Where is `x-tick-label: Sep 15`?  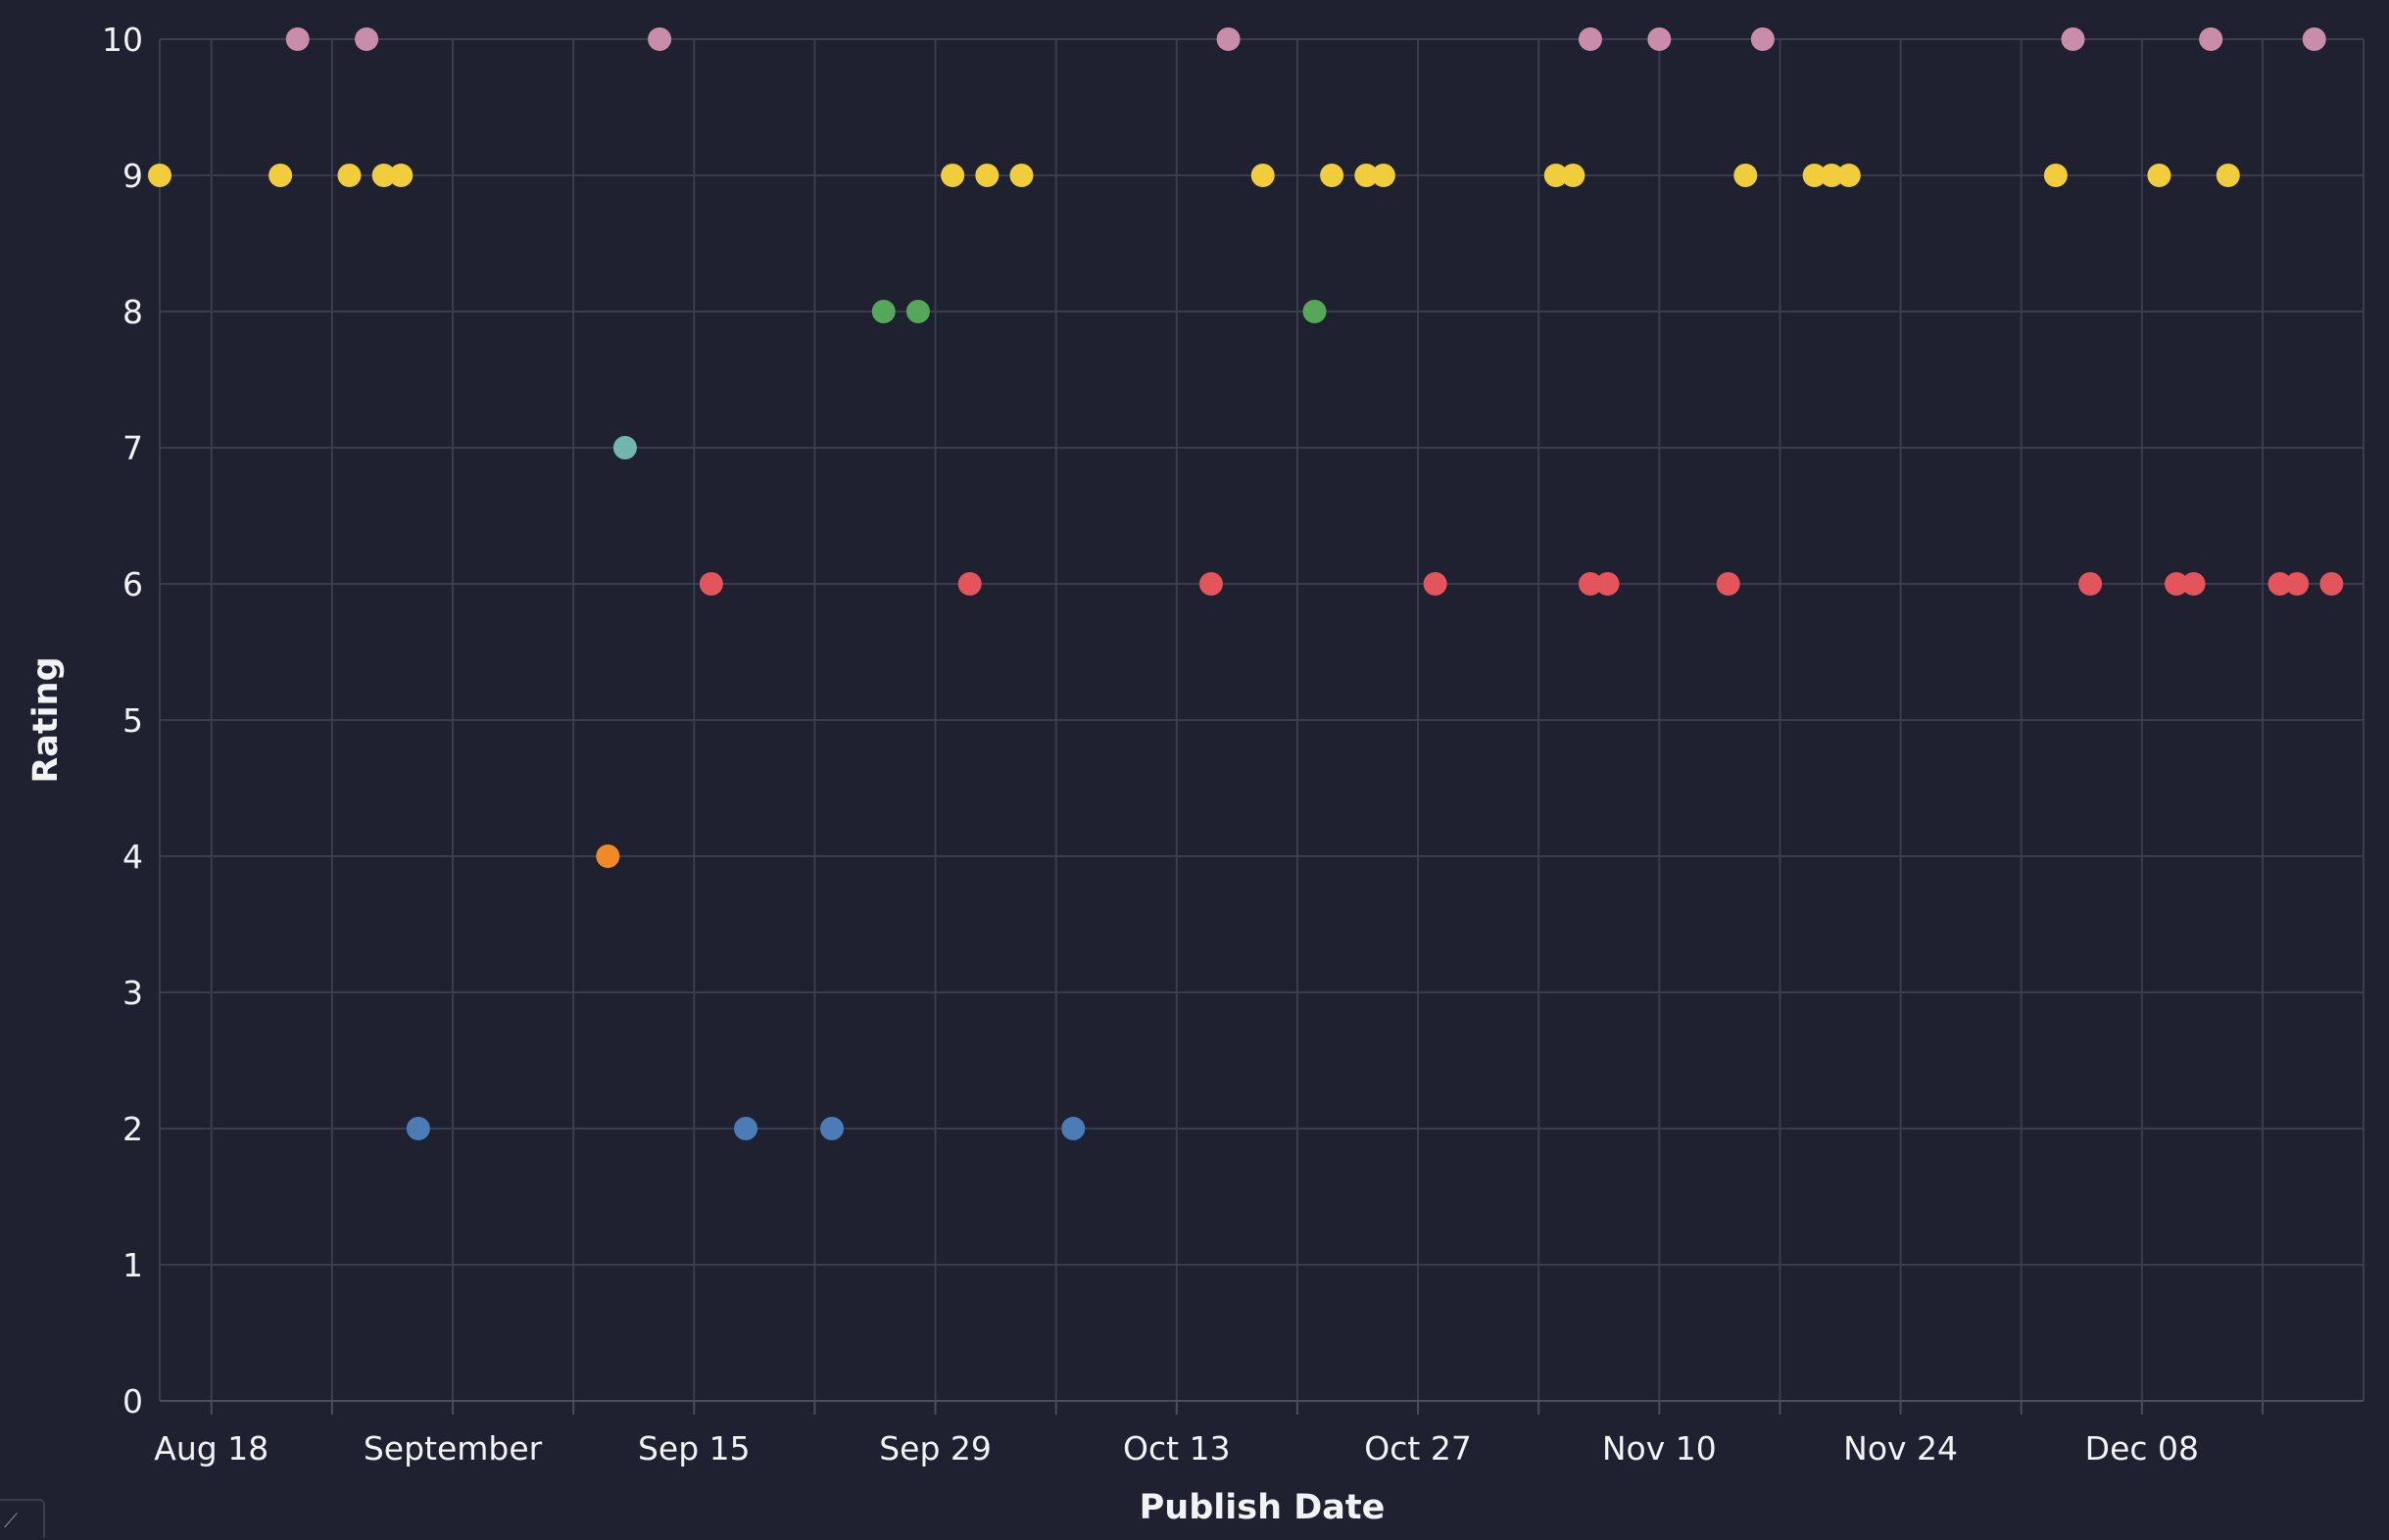
x-tick-label: Sep 15 is located at coordinates (694, 1449).